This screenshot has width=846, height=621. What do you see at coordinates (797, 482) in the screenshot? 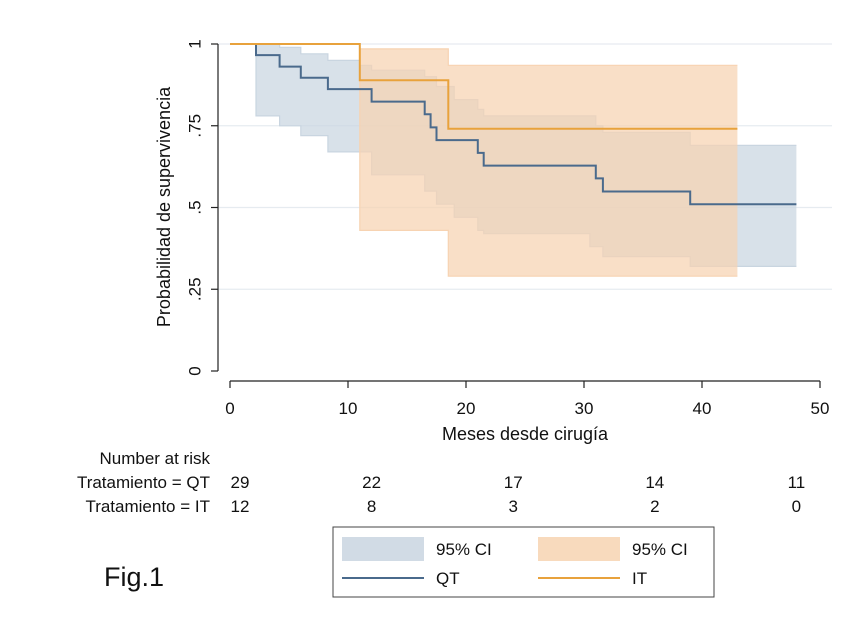
I see `risk-value-0-4: 11` at bounding box center [797, 482].